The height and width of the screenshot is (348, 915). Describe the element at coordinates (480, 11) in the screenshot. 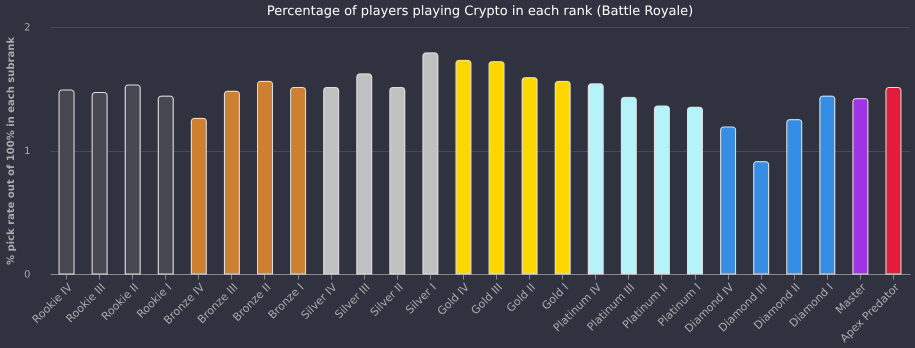

I see `chart-title: Percentage of players playing Crypto in each rank (Battle Royale)` at that location.